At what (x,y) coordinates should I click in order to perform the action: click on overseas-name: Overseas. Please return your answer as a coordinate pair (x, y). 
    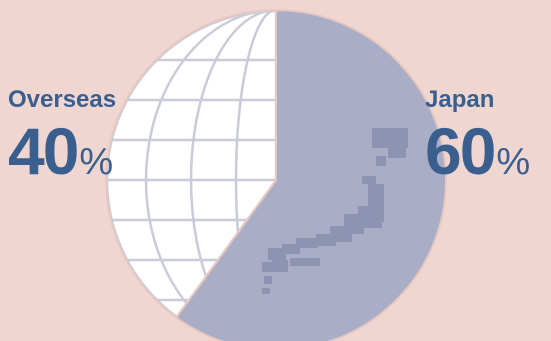
    Looking at the image, I should click on (62, 99).